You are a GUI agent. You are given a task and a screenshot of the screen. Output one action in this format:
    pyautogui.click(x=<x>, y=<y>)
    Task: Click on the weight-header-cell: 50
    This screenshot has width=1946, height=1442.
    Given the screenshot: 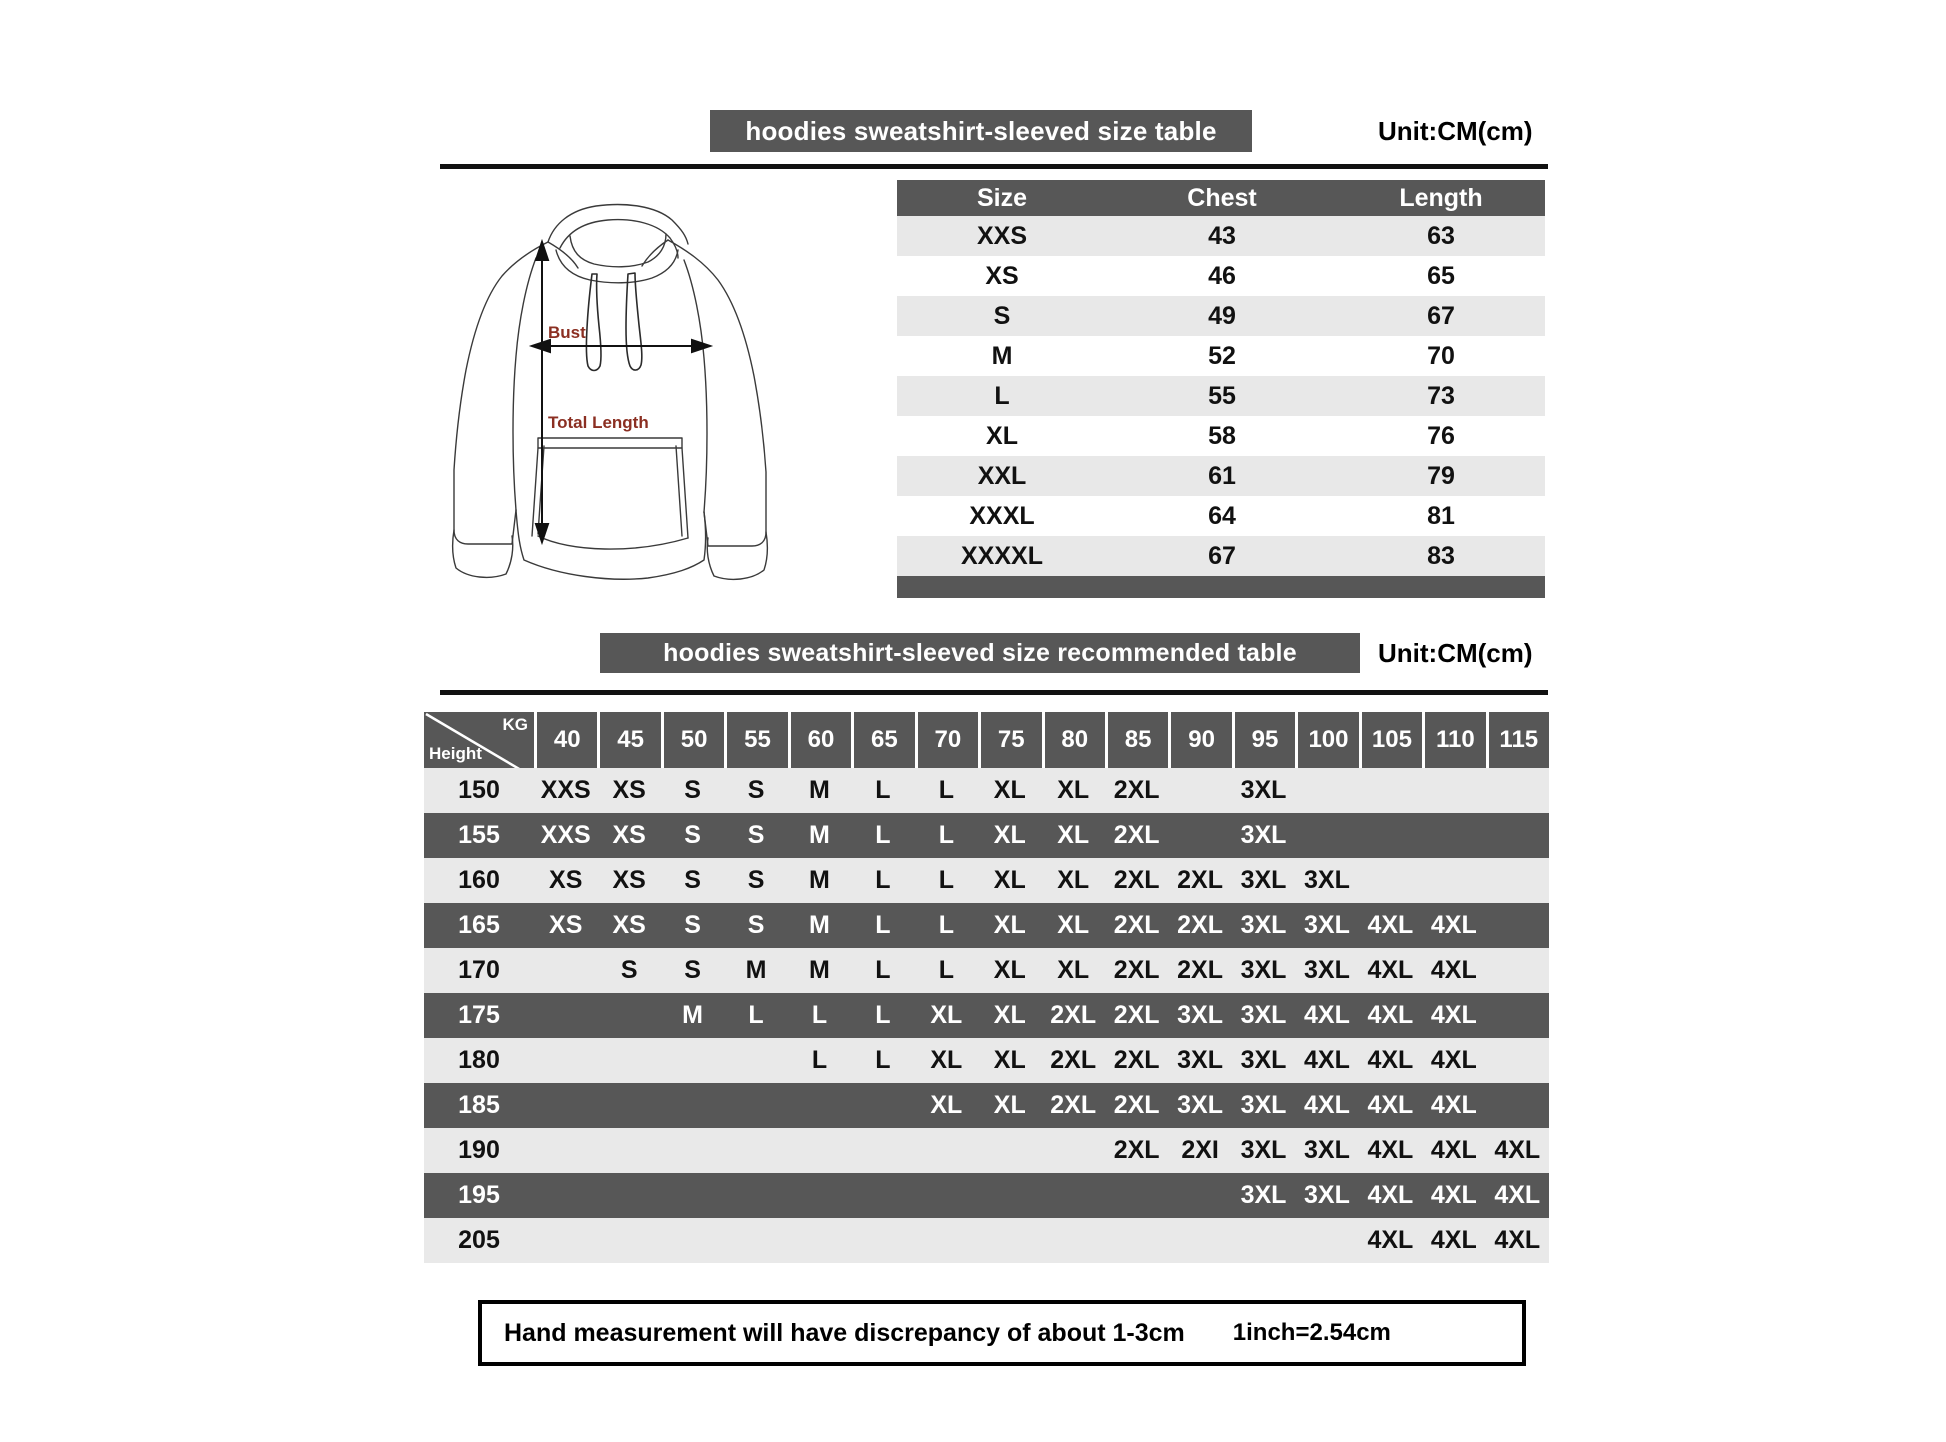 What is the action you would take?
    pyautogui.click(x=694, y=740)
    